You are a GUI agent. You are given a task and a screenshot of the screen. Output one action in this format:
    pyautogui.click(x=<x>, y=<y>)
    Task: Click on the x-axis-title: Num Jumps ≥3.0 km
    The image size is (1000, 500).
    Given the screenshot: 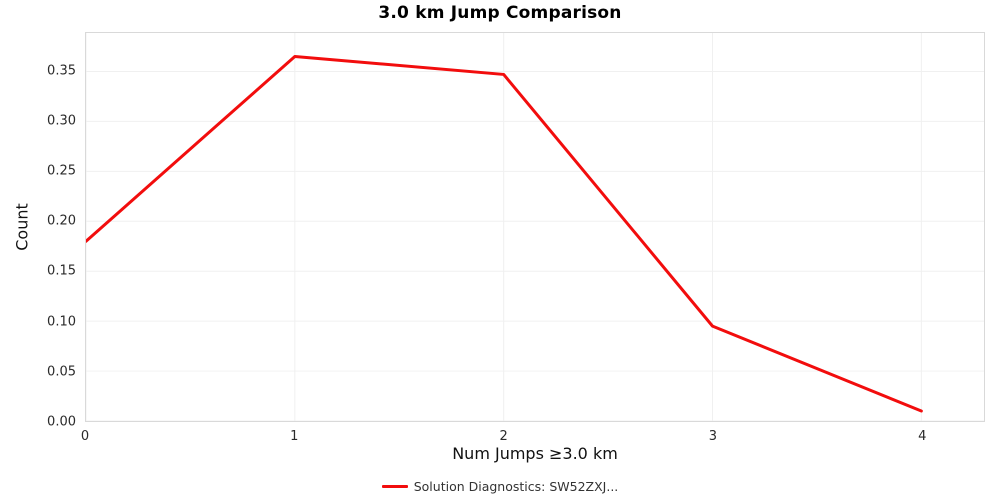 What is the action you would take?
    pyautogui.click(x=535, y=453)
    